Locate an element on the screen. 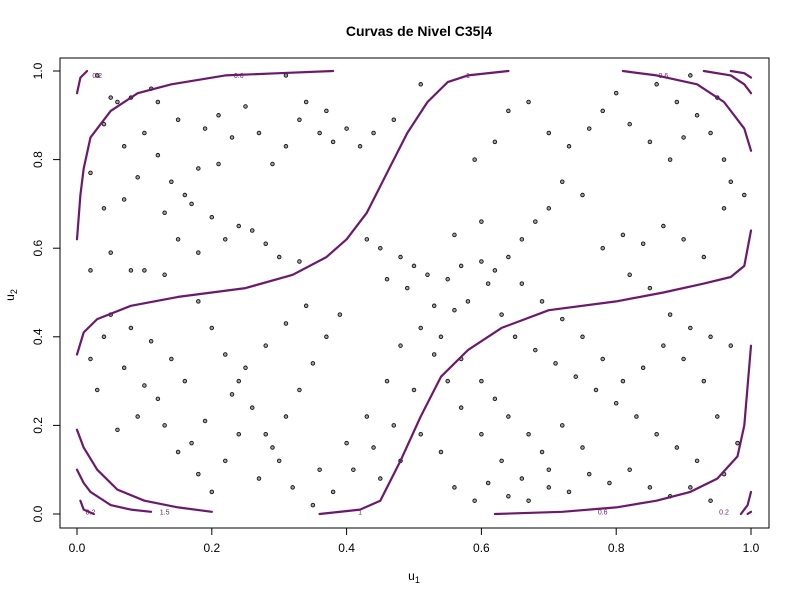  y-axis-label-sub: 2 is located at coordinates (14, 291).